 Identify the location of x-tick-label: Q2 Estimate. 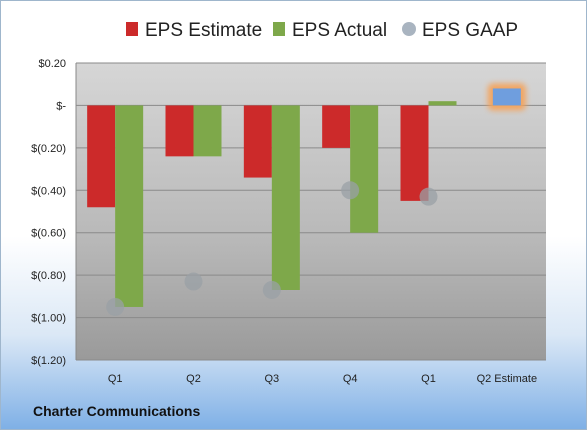
(507, 379).